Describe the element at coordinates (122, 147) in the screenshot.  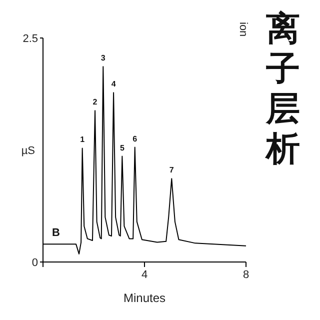
I see `annotation: 5` at that location.